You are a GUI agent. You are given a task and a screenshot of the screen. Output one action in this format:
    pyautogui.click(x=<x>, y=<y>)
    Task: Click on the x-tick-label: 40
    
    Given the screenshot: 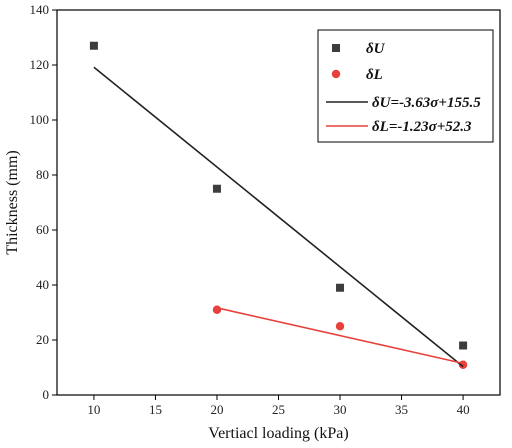 What is the action you would take?
    pyautogui.click(x=463, y=409)
    